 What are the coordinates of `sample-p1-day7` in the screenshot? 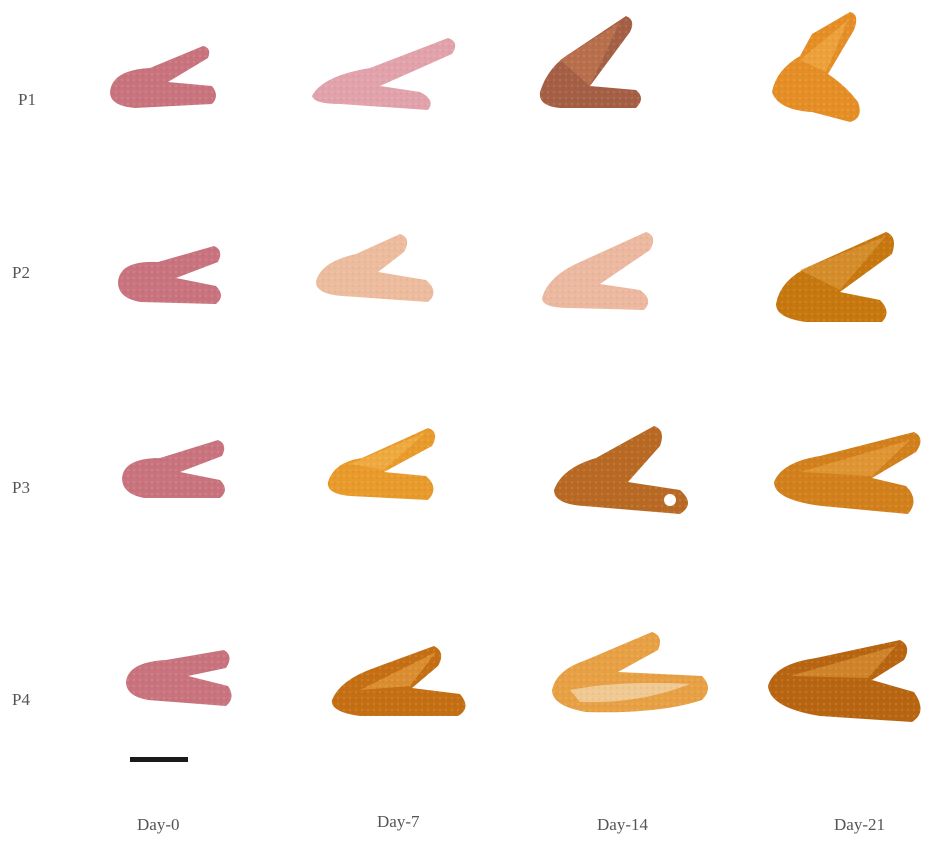 It's located at (384, 74).